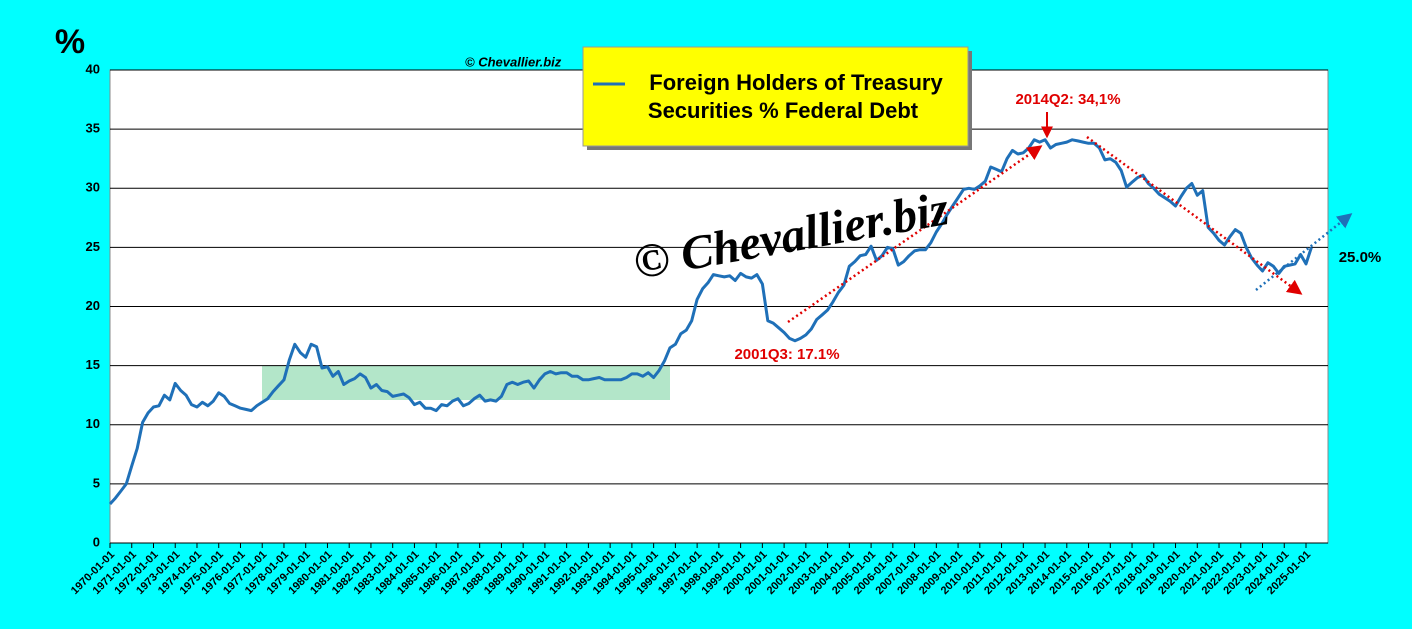 Image resolution: width=1412 pixels, height=629 pixels. I want to click on y-tick-label: 15, so click(93, 364).